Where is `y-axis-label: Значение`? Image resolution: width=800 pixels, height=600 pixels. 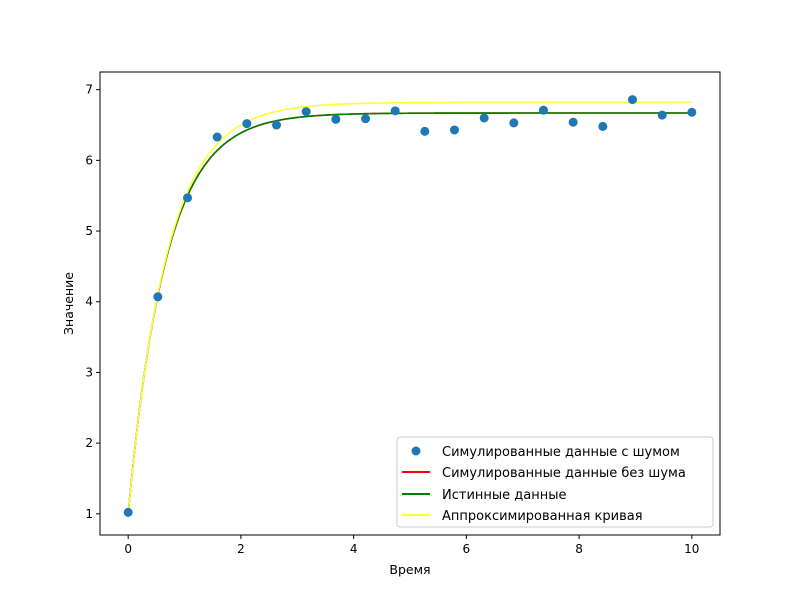 y-axis-label: Значение is located at coordinates (68, 303).